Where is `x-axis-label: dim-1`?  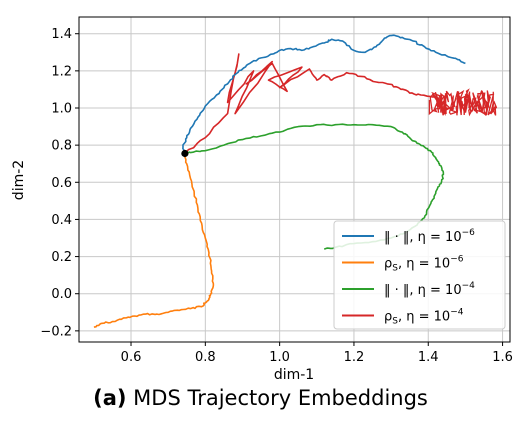 x-axis-label: dim-1 is located at coordinates (294, 375).